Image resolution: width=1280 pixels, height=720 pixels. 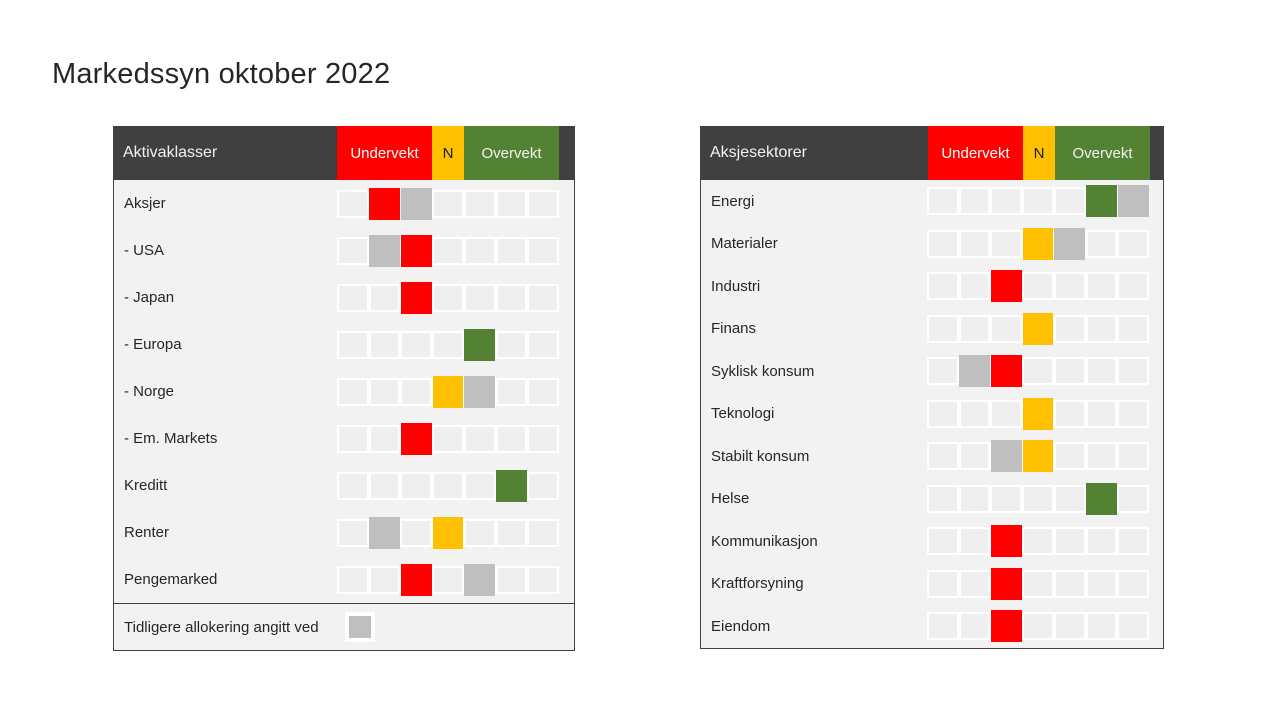 What do you see at coordinates (733, 201) in the screenshot?
I see `row-label: Energi` at bounding box center [733, 201].